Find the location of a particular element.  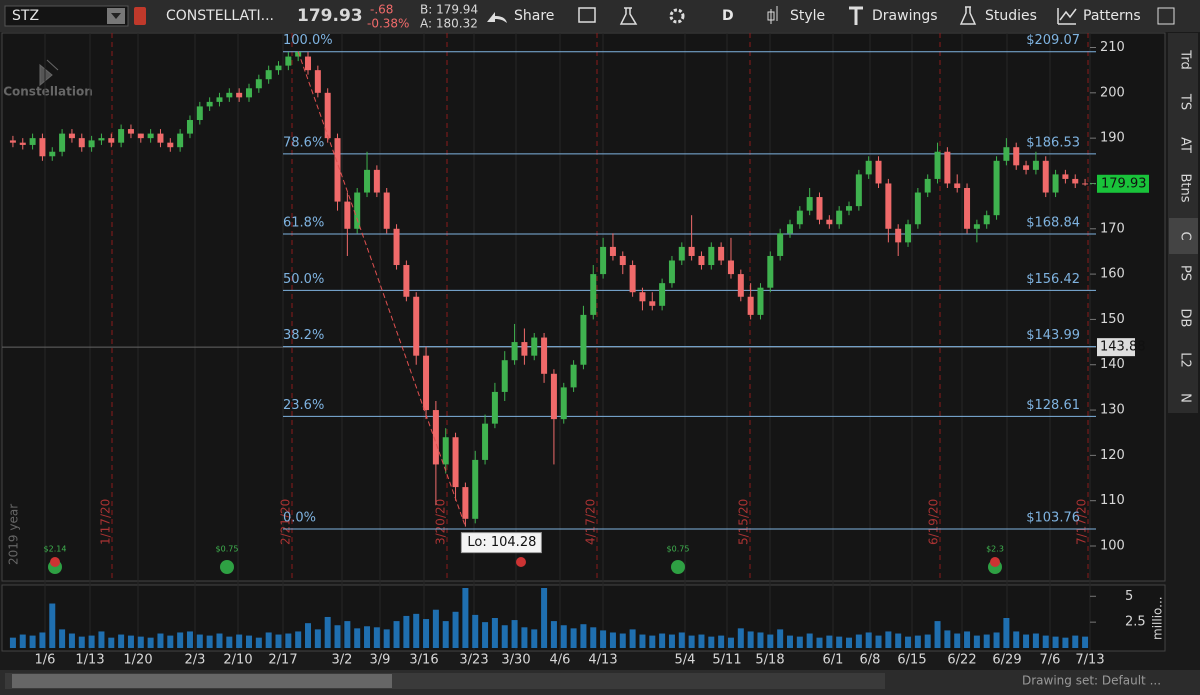

side-tab: Btns is located at coordinates (1185, 187).